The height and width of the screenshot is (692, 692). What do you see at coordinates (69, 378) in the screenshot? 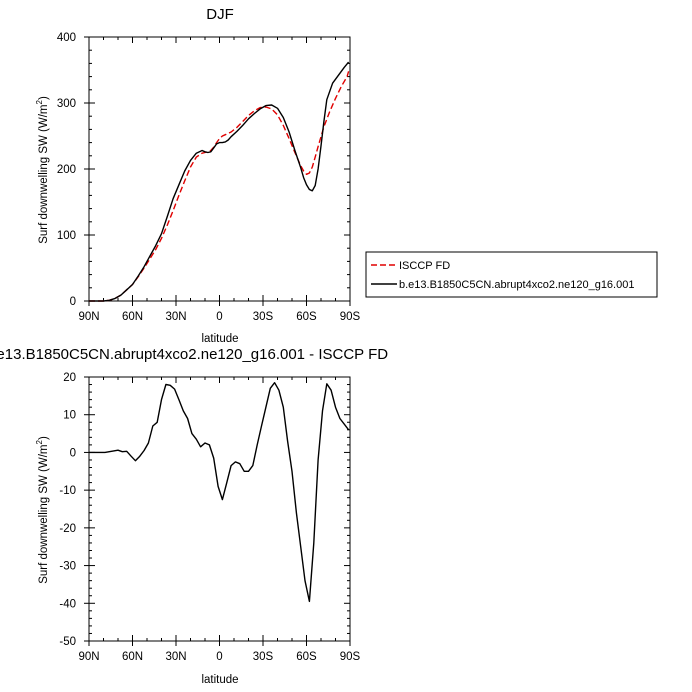
I see `bottom-y-tick-label: 20` at bounding box center [69, 378].